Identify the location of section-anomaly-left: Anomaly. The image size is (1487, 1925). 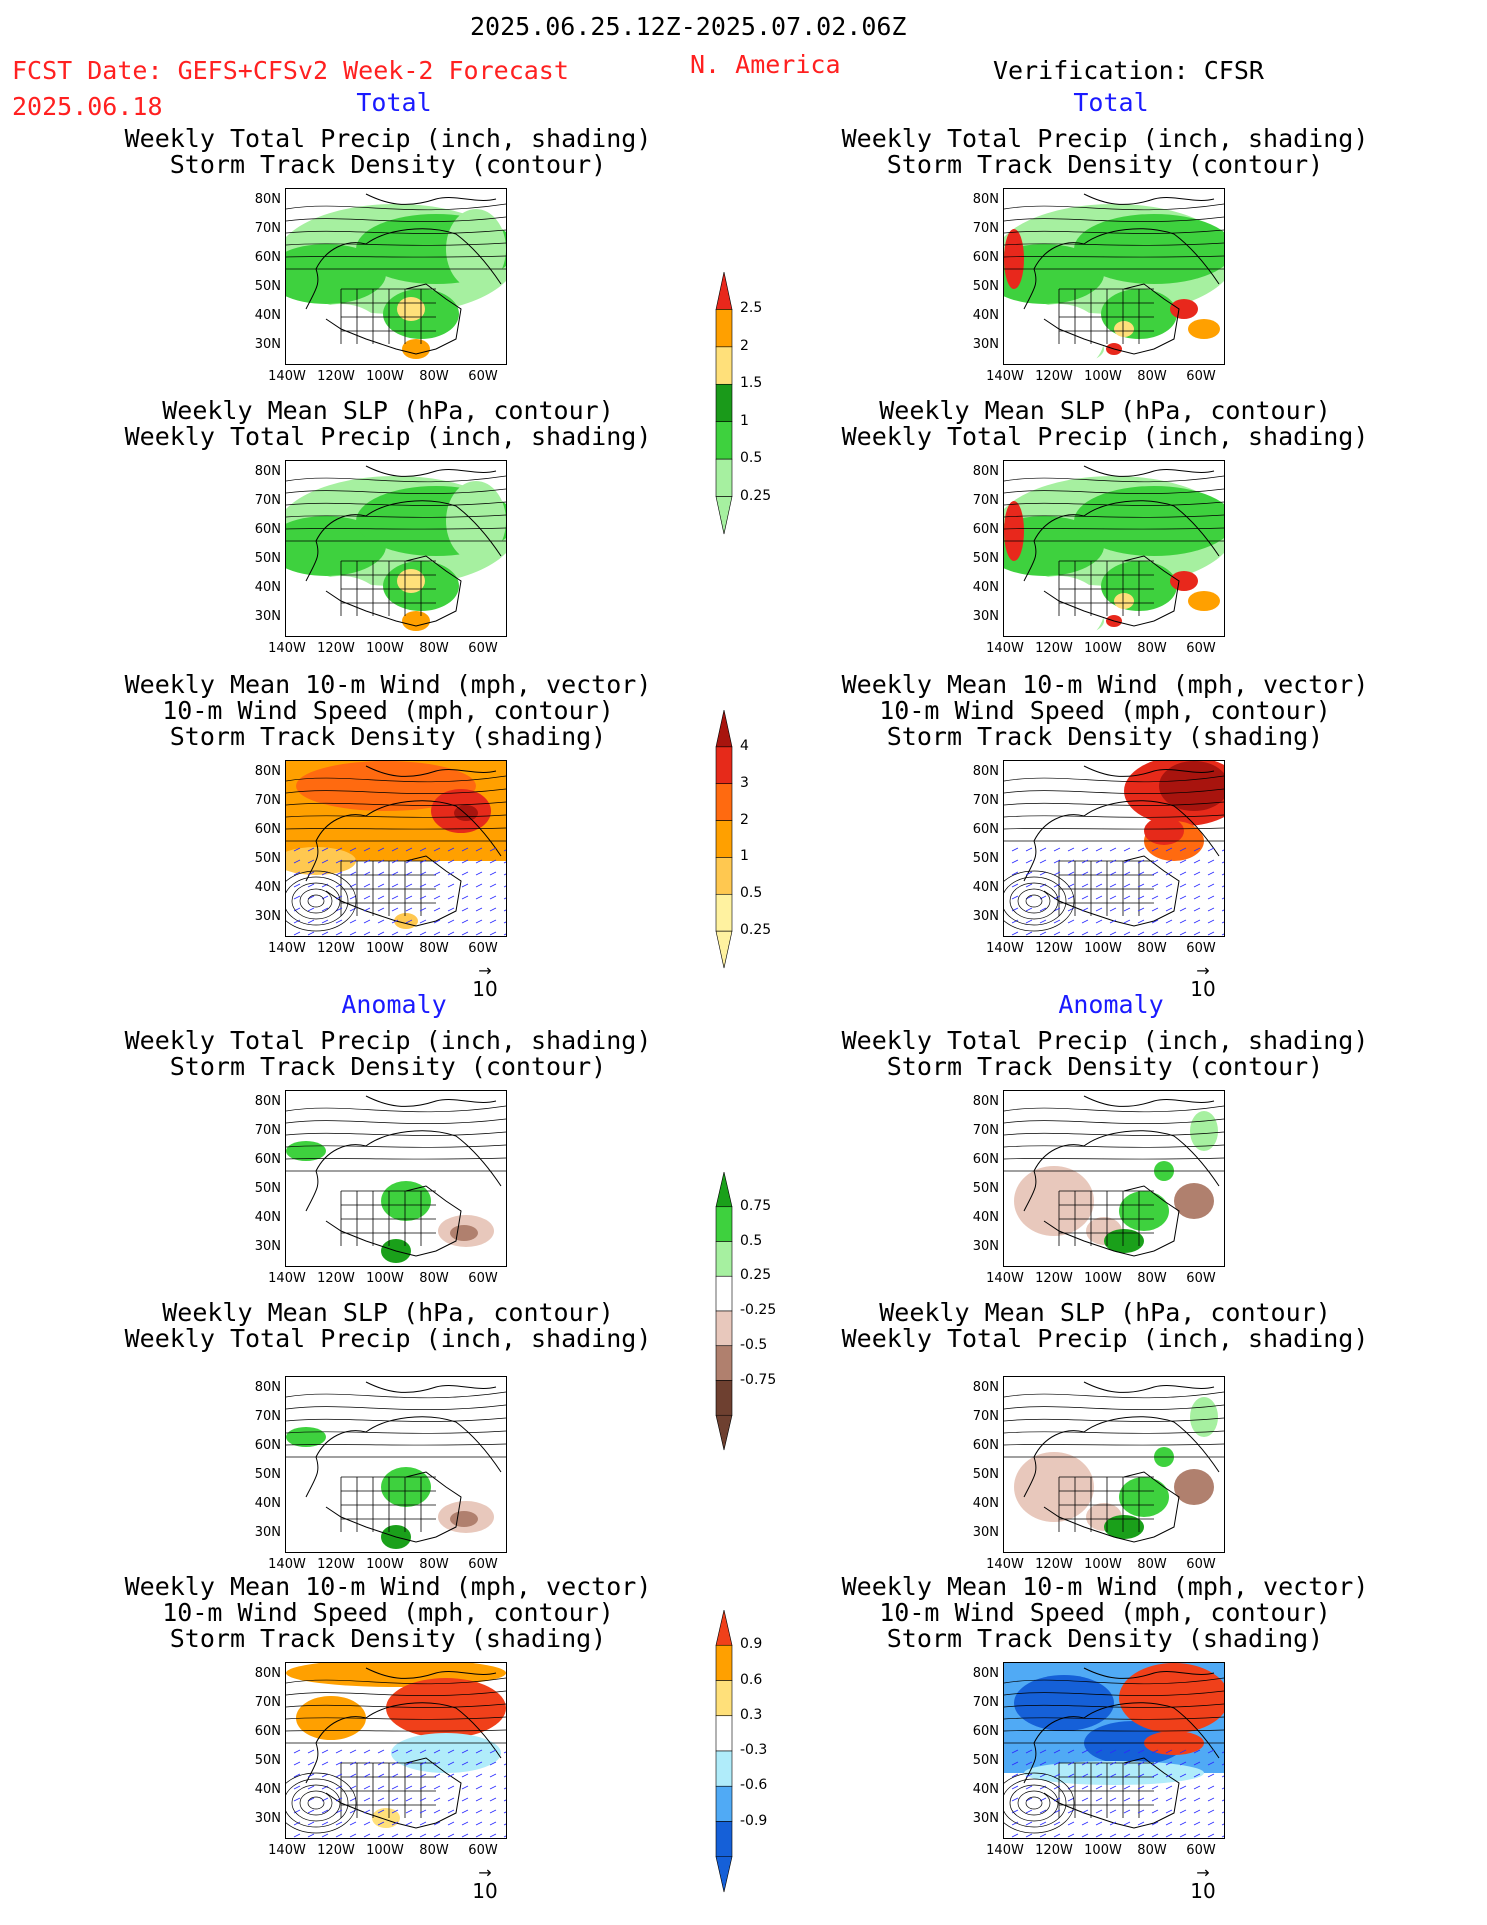
(394, 1004).